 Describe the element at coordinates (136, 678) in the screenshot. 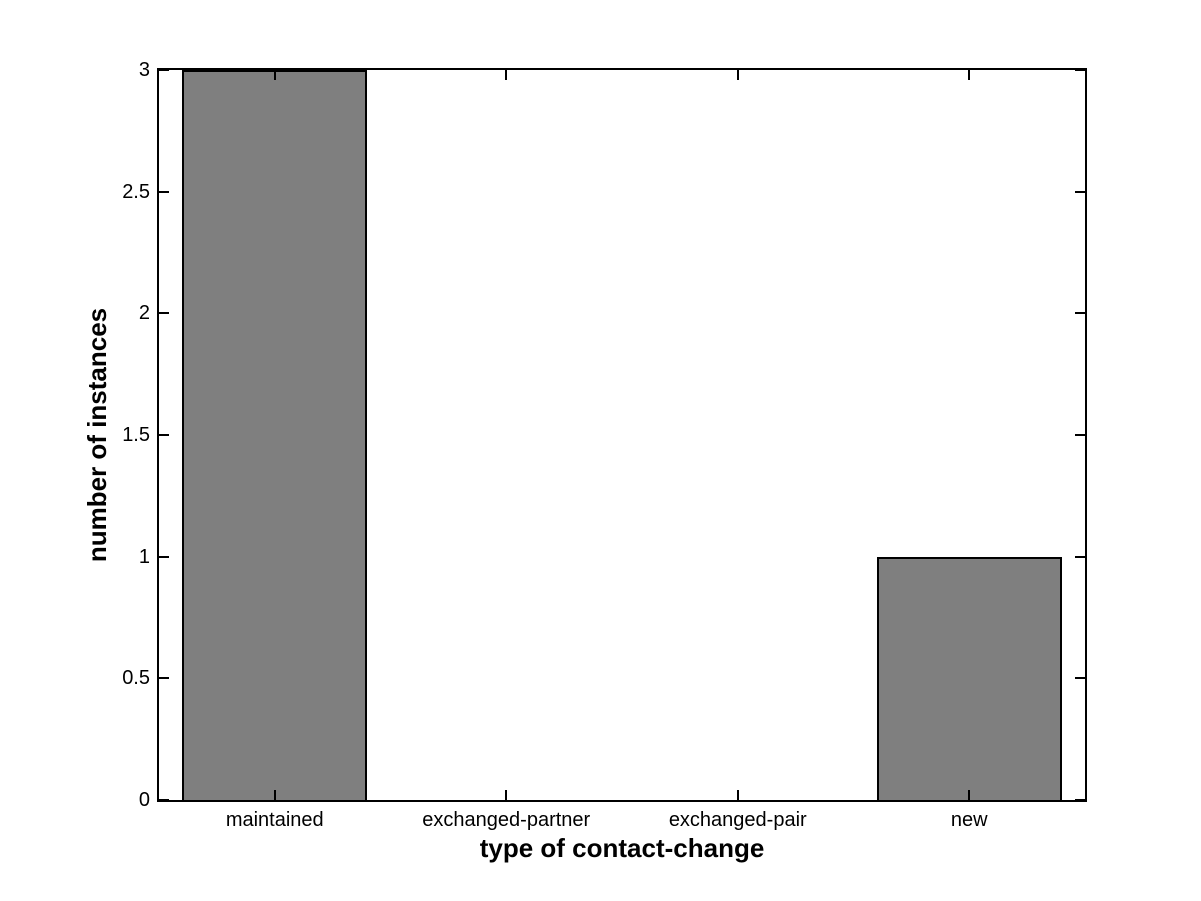

I see `y-tick-label: 0.5` at that location.